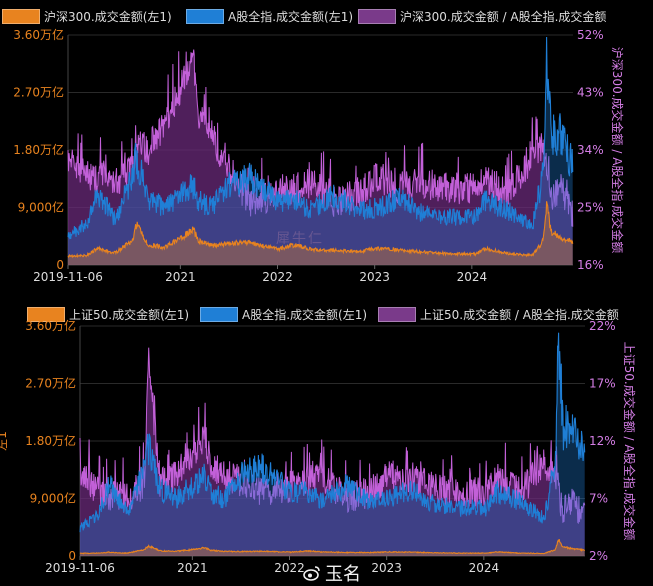  I want to click on legend-label: 上证50.成交金额 / A股全指.成交金额, so click(519, 315).